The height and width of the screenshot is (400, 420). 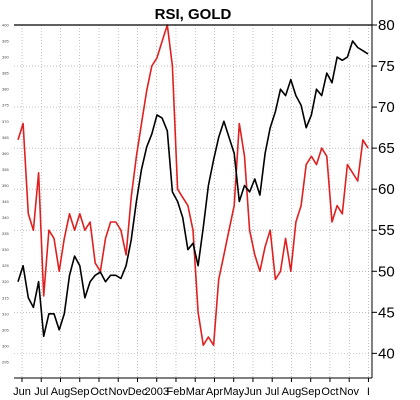 I want to click on left-tick-label: 375, so click(x=5, y=105).